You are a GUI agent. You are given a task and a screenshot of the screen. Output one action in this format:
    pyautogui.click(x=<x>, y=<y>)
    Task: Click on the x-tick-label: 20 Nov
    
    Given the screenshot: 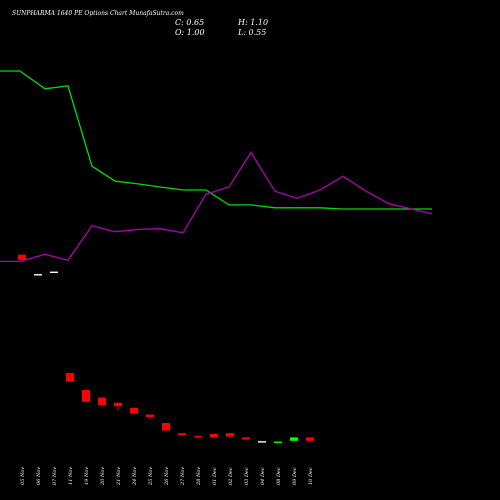 What is the action you would take?
    pyautogui.click(x=103, y=476)
    